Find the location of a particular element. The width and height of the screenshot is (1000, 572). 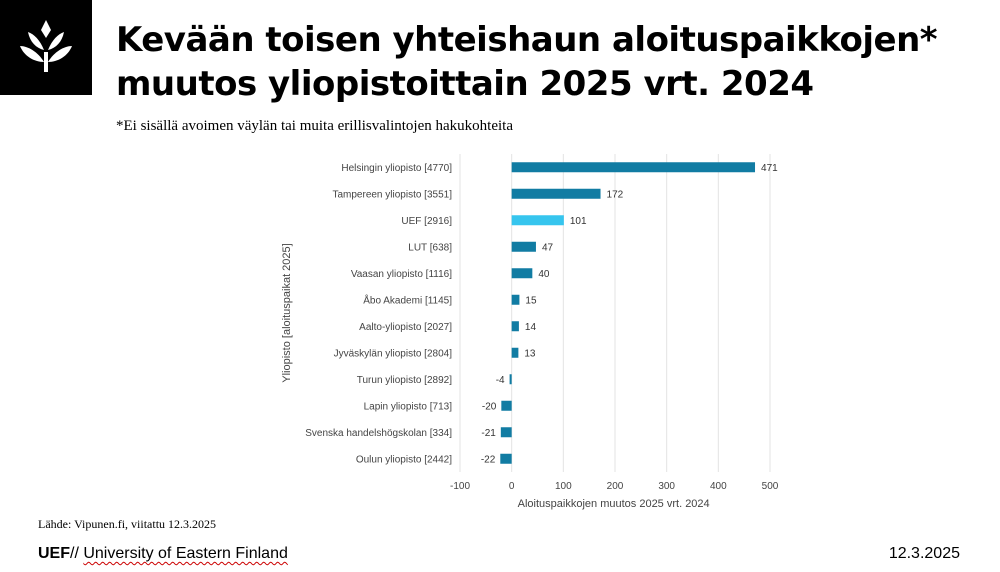

x-tick-label: 0 is located at coordinates (512, 486).